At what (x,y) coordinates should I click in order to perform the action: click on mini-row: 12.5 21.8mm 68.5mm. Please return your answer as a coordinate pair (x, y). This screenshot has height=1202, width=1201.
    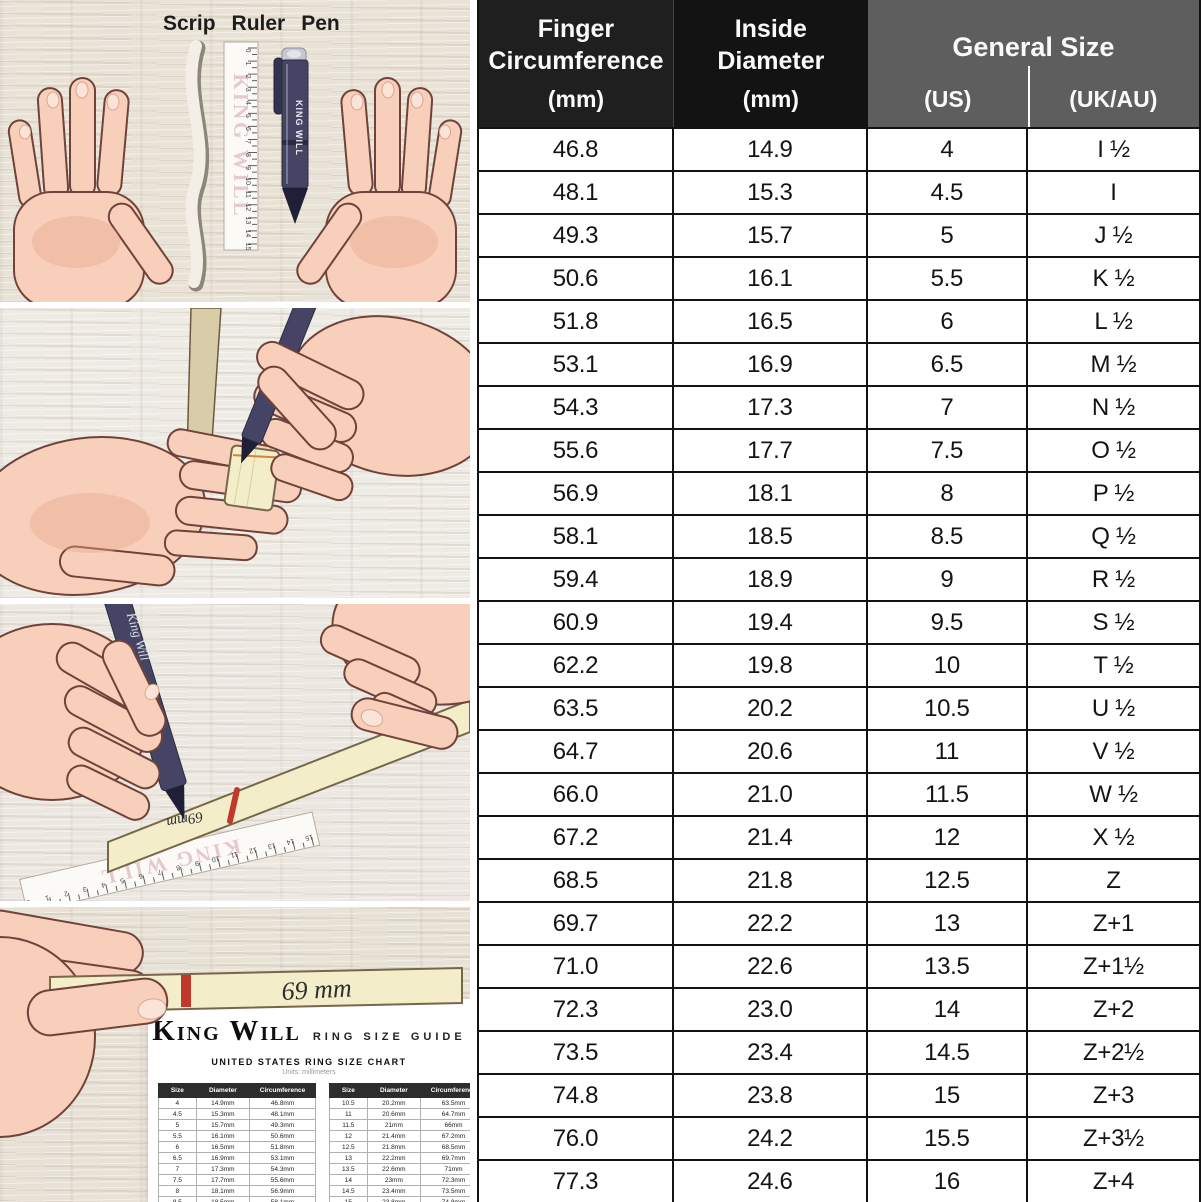
    Looking at the image, I should click on (399, 1147).